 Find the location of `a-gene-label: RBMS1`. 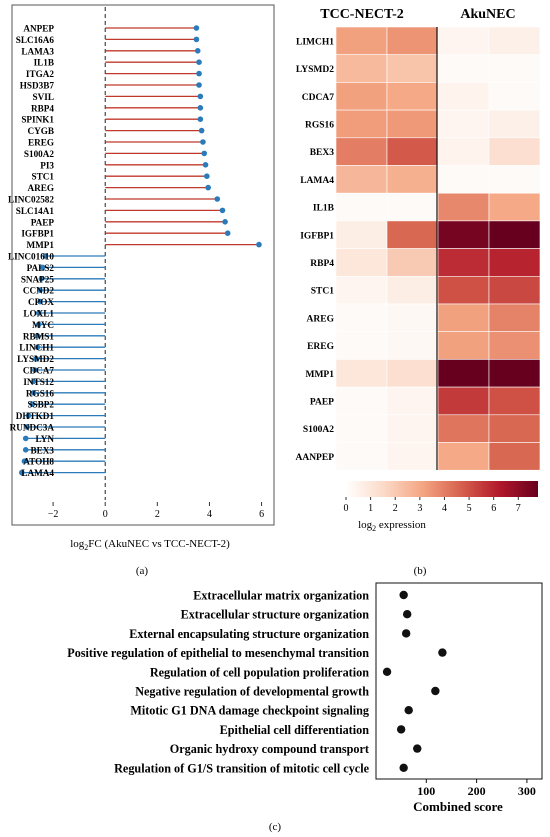

a-gene-label: RBMS1 is located at coordinates (39, 336).